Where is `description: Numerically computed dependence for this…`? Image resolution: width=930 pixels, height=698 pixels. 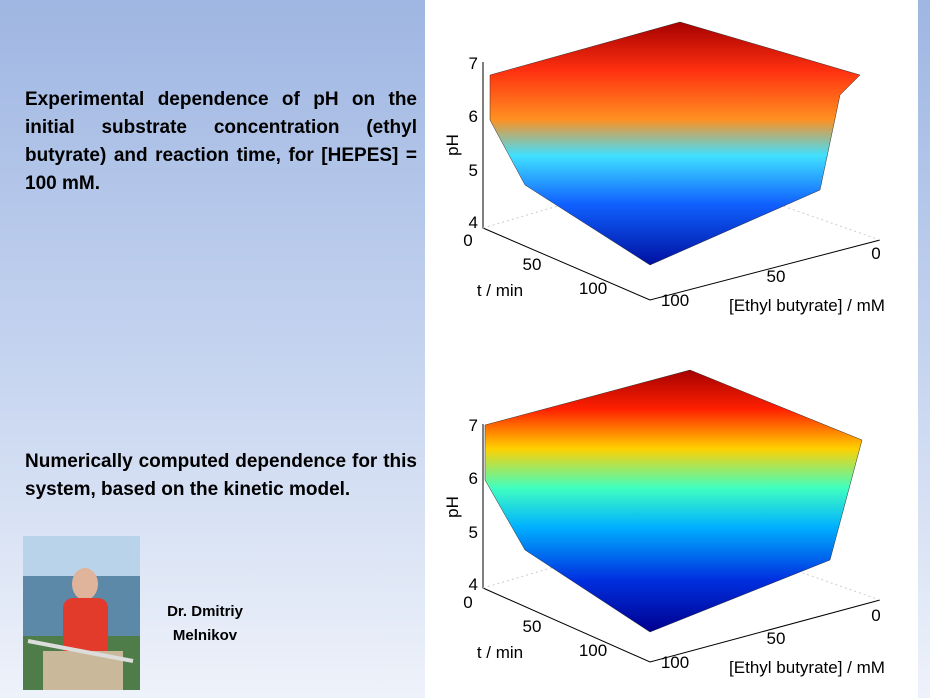
description: Numerically computed dependence for this… is located at coordinates (221, 475).